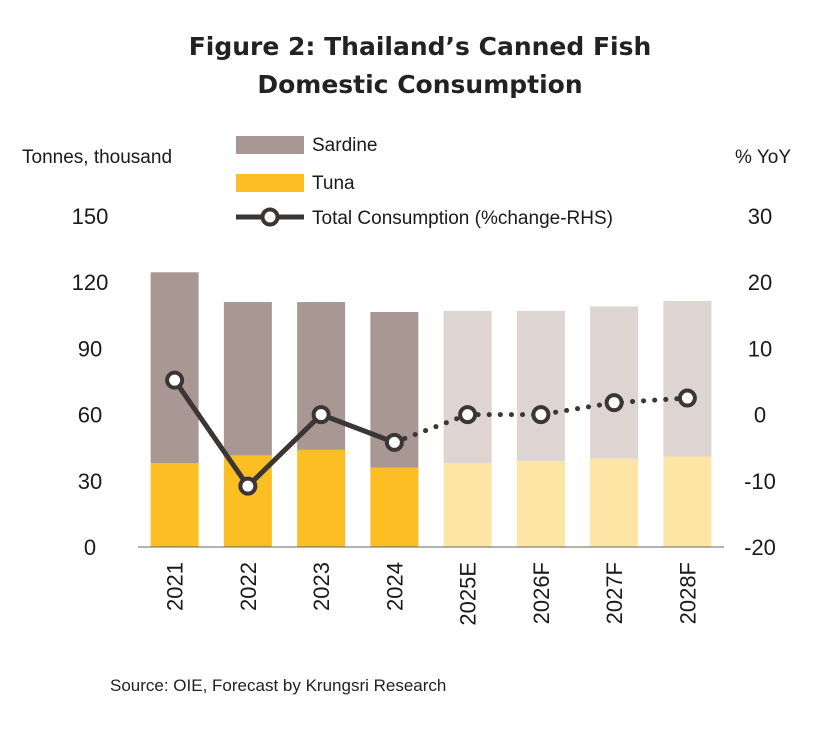  Describe the element at coordinates (90, 216) in the screenshot. I see `left-tick-label: 150` at that location.